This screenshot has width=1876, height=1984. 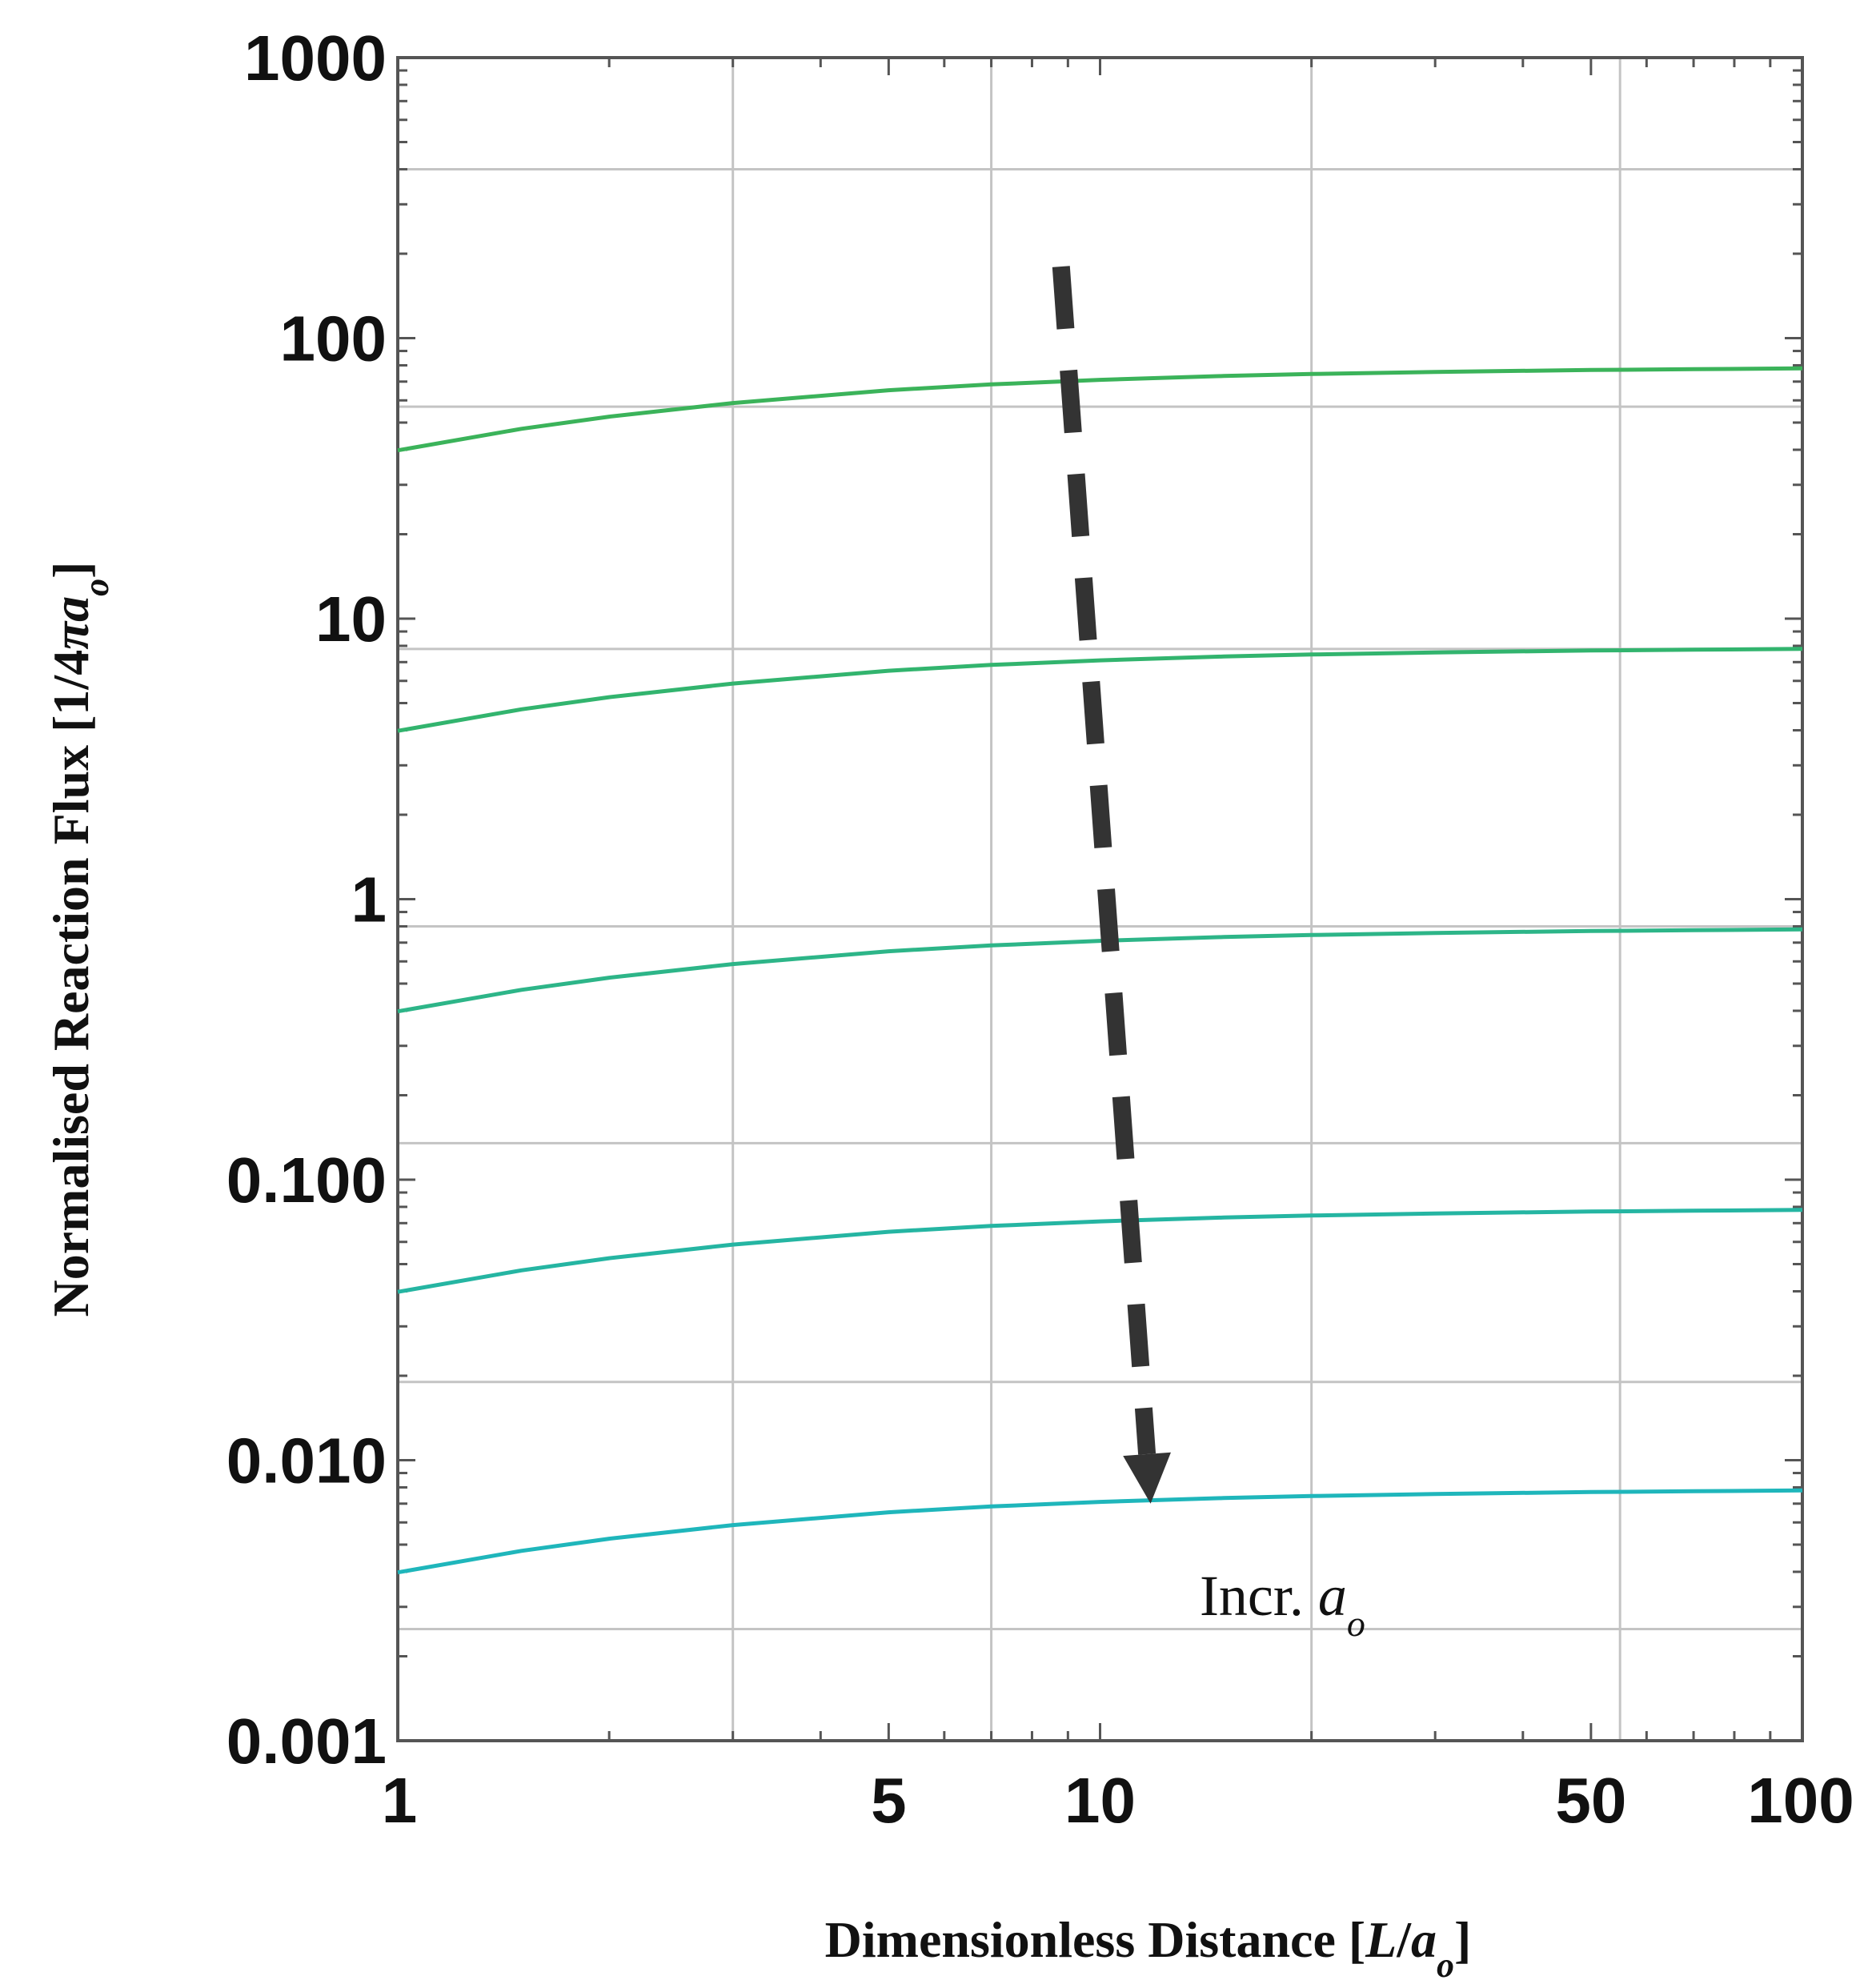 What do you see at coordinates (333, 339) in the screenshot?
I see `y-tick-label: 100` at bounding box center [333, 339].